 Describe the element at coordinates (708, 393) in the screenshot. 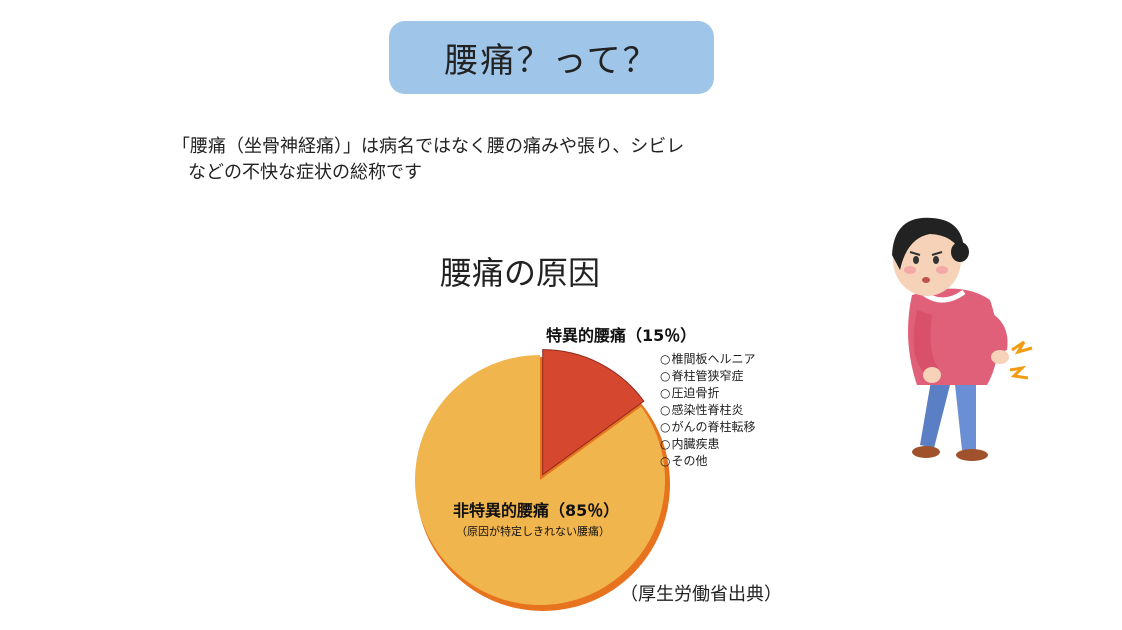

I see `cause-item: 圧迫骨折` at that location.